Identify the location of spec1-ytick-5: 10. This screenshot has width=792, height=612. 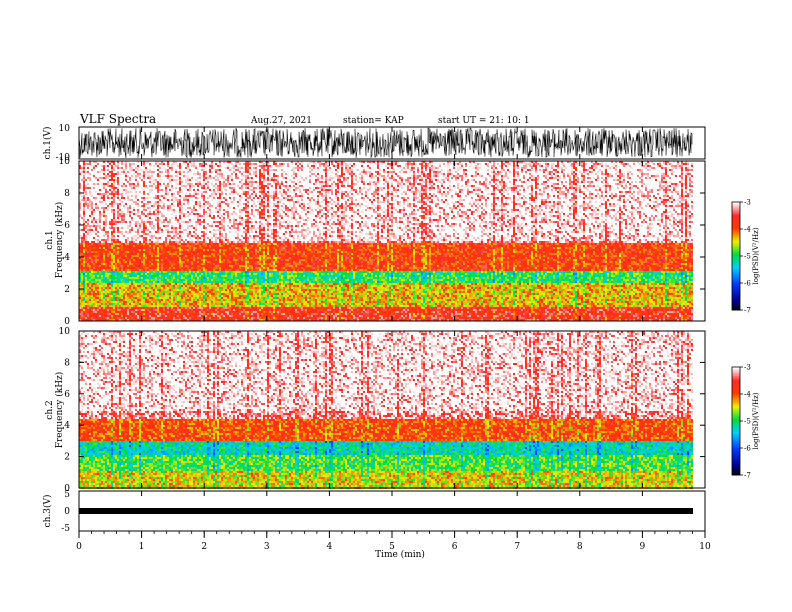
(65, 162).